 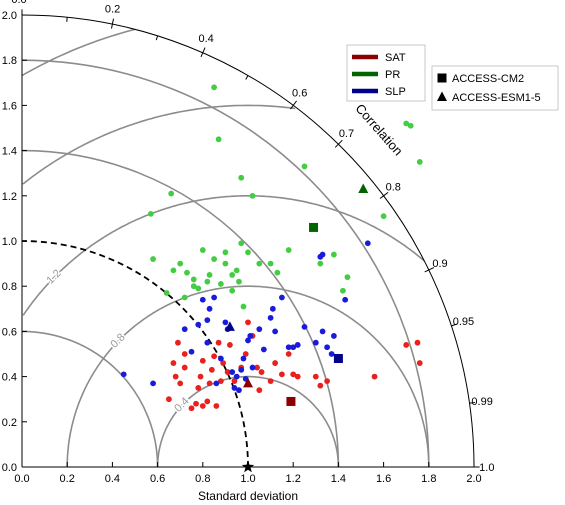 What do you see at coordinates (9, 197) in the screenshot?
I see `y-tick-label: 1.2` at bounding box center [9, 197].